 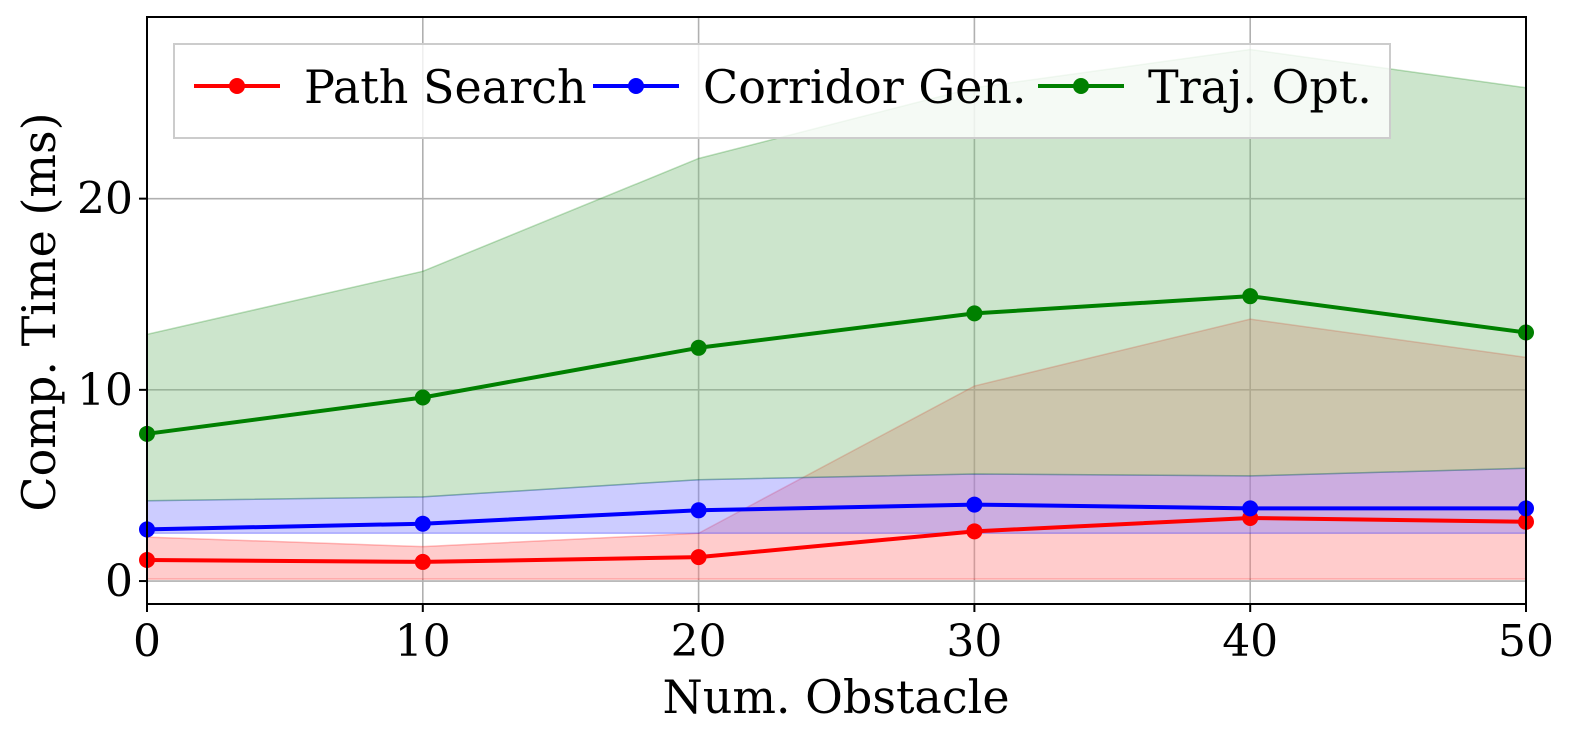 I want to click on legend: Path Search Corridor Gen. Traj. Opt., so click(x=782, y=91).